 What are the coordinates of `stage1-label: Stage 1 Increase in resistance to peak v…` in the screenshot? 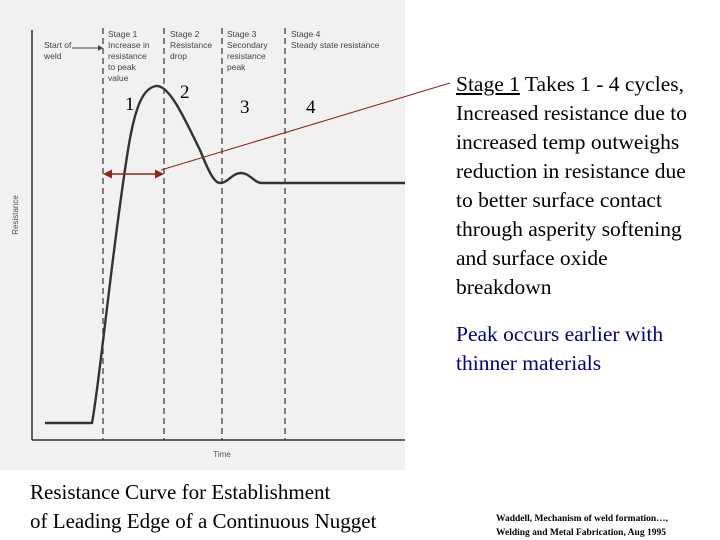 It's located at (130, 56).